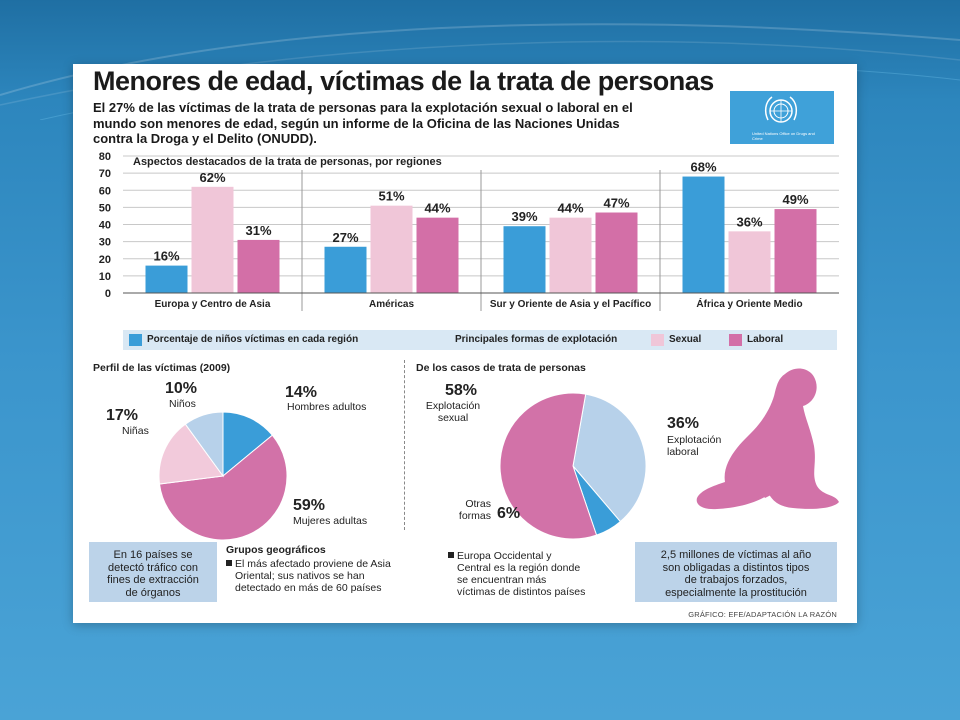  What do you see at coordinates (182, 404) in the screenshot?
I see `pie1-ninos-label: Niños` at bounding box center [182, 404].